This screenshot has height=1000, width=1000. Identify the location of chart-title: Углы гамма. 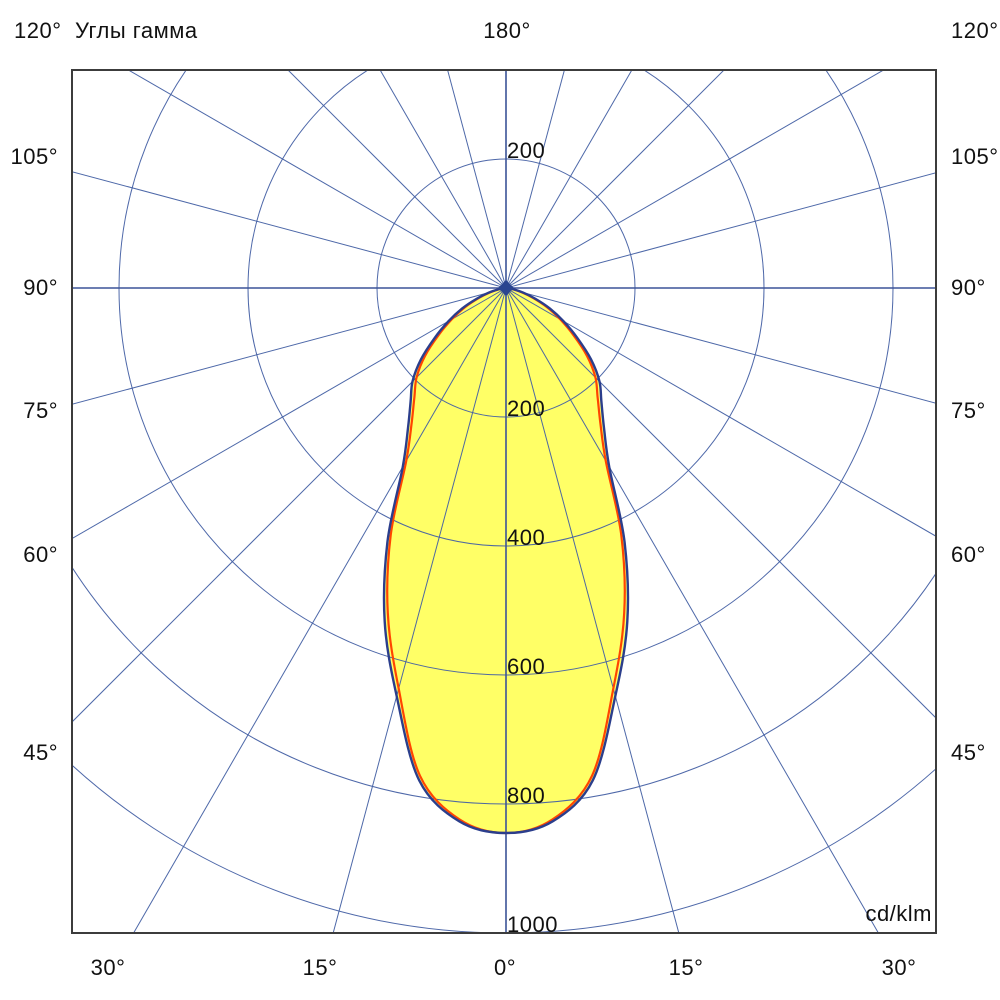
(136, 30).